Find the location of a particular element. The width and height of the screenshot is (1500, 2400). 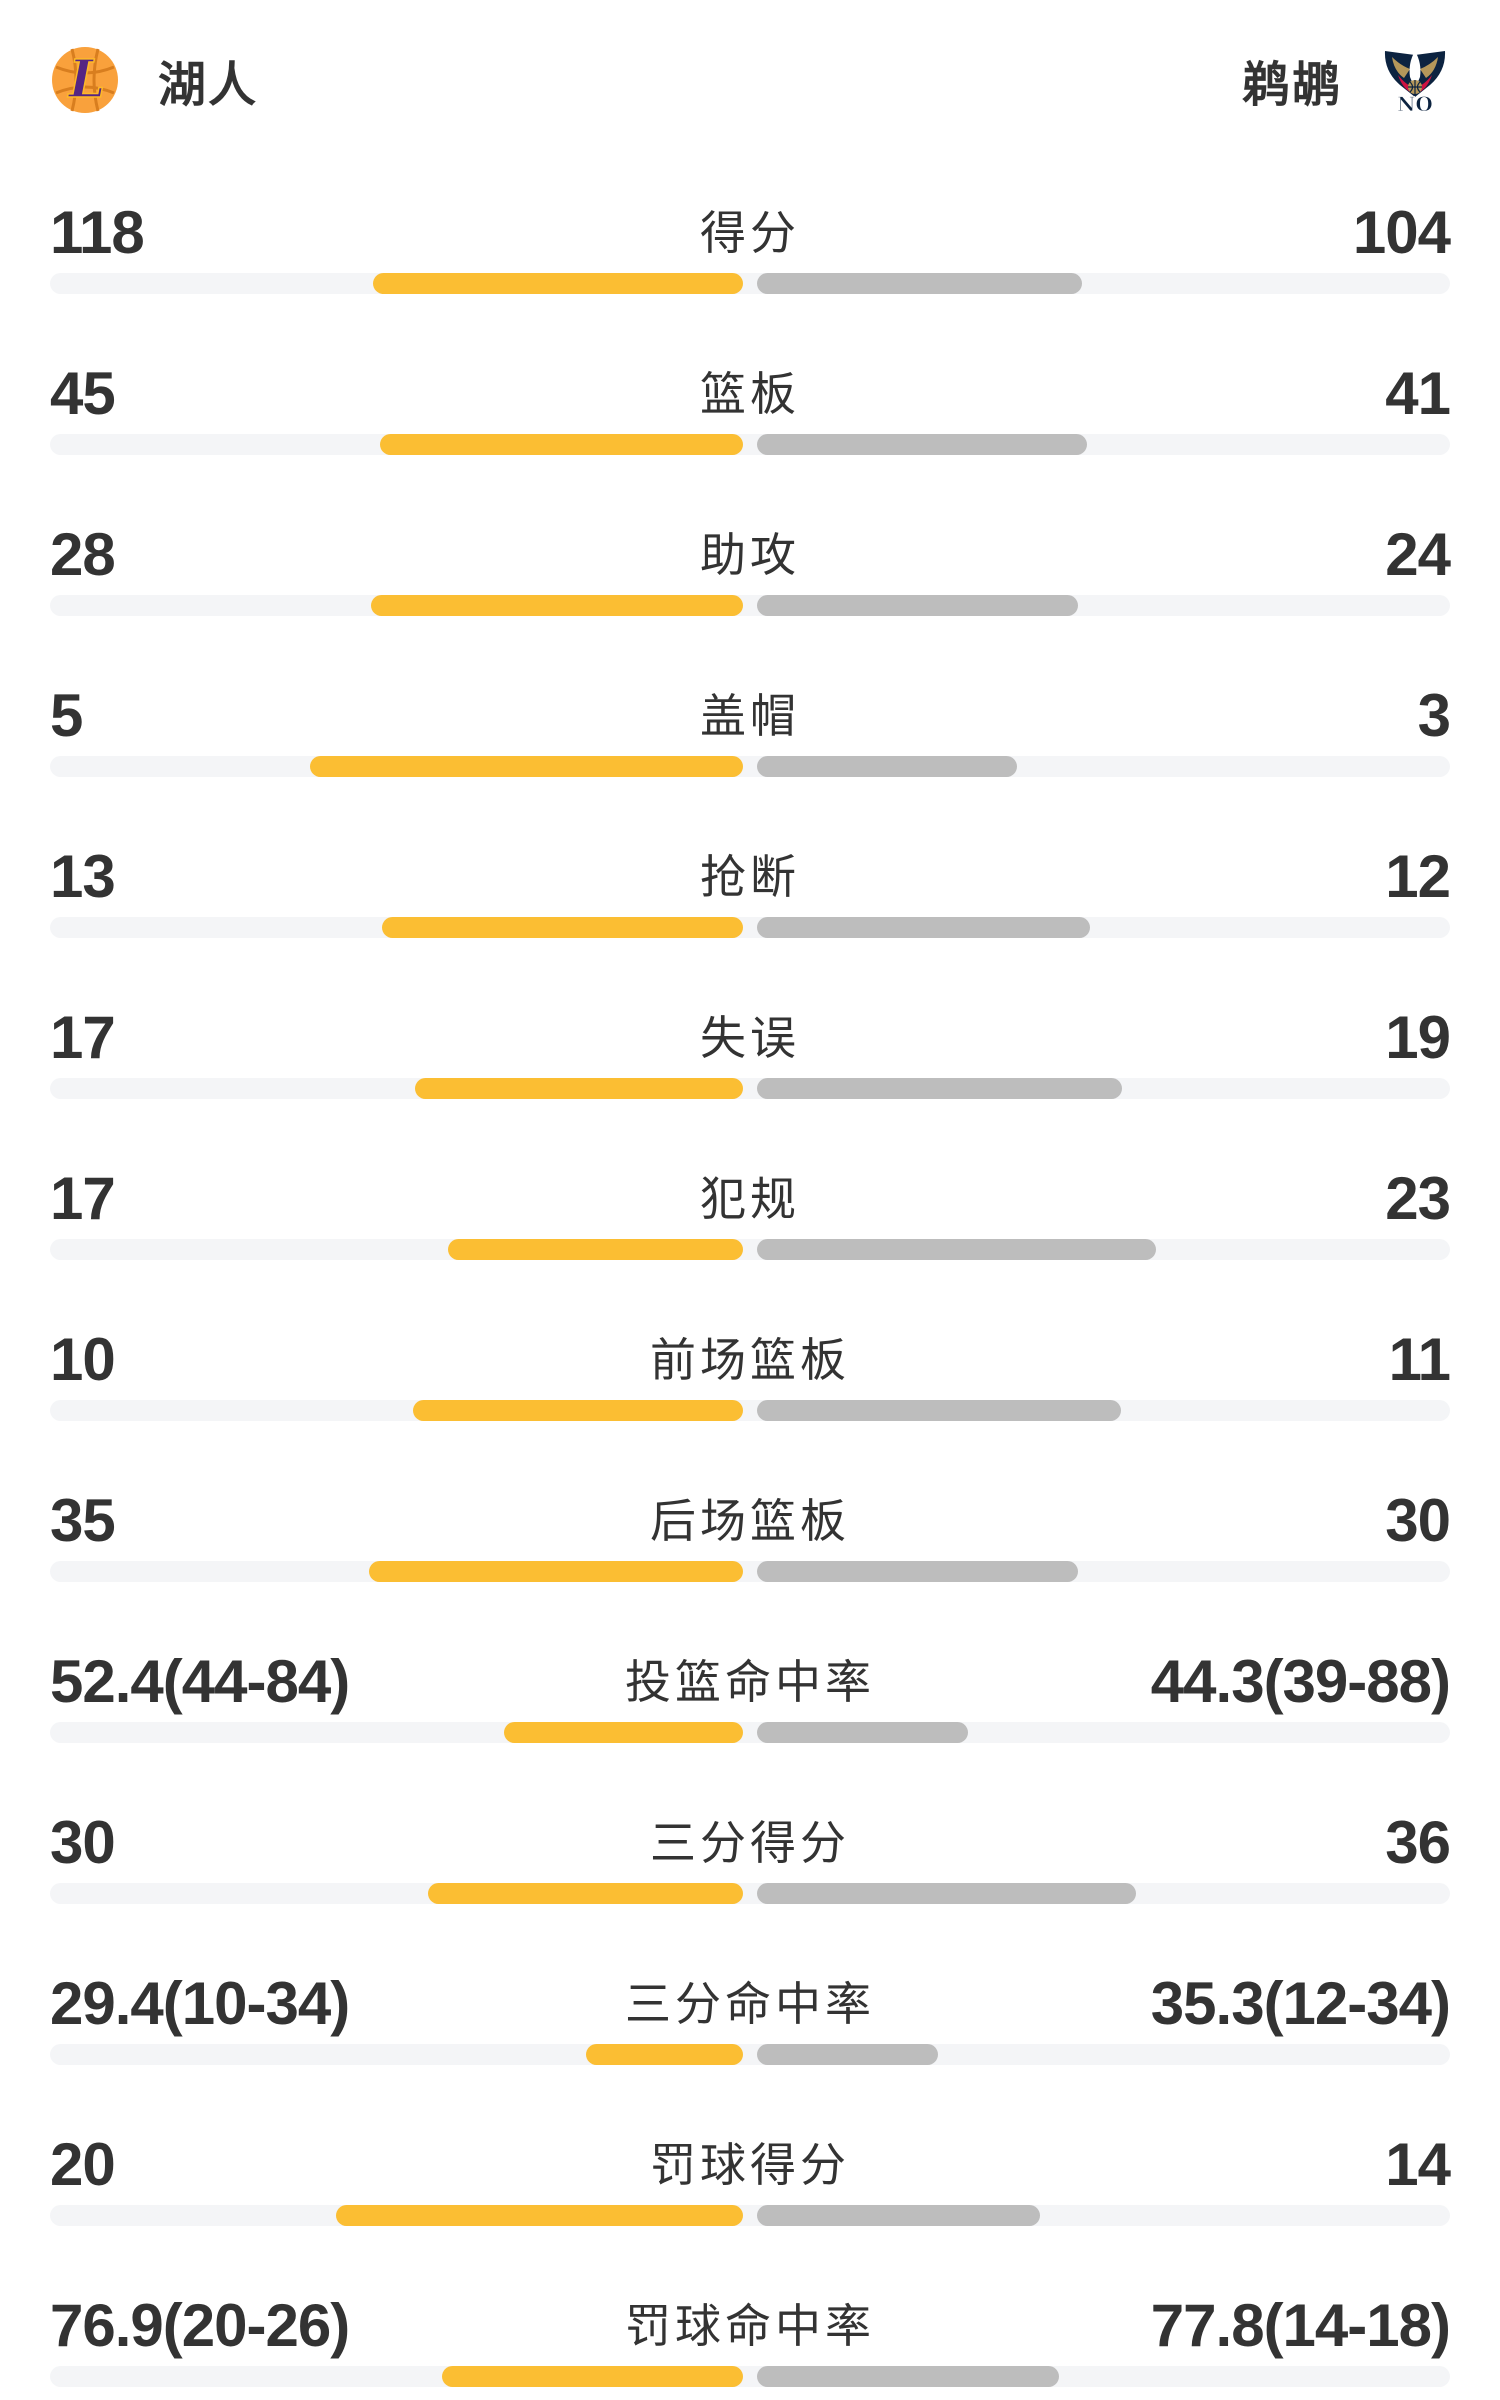

lakers-logo-icon: L is located at coordinates (85, 80).